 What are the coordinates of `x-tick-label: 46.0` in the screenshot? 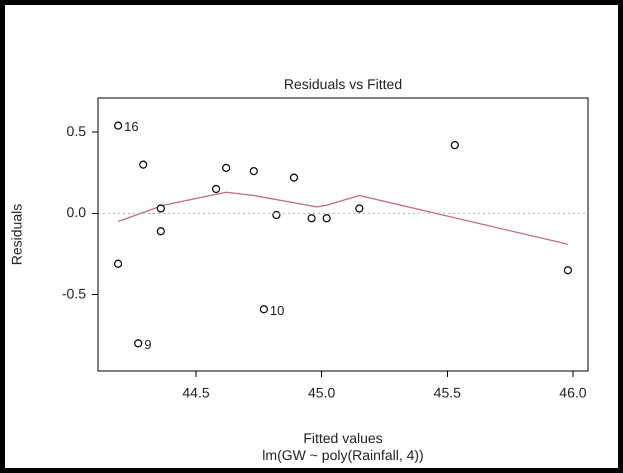 It's located at (573, 392).